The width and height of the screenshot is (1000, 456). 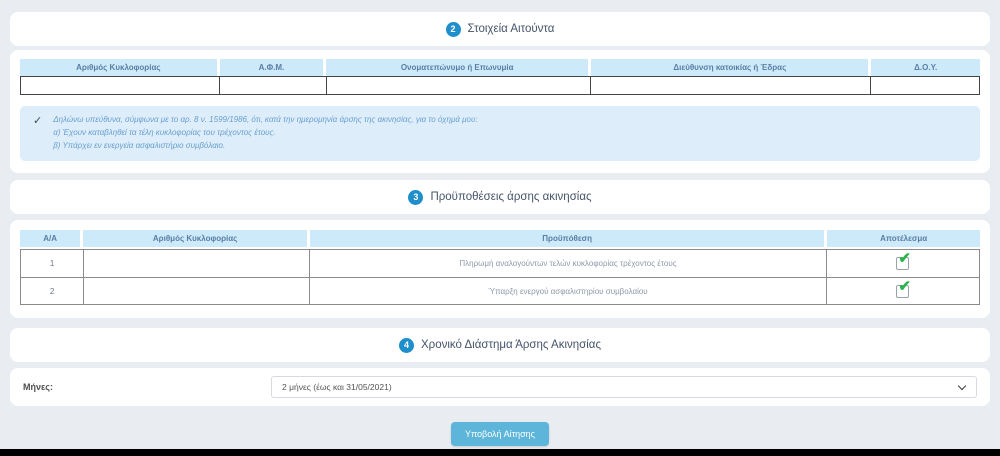 I want to click on period-section-title: Χρονικό Διάστημα Άρσης Ακινησίας, so click(x=510, y=345).